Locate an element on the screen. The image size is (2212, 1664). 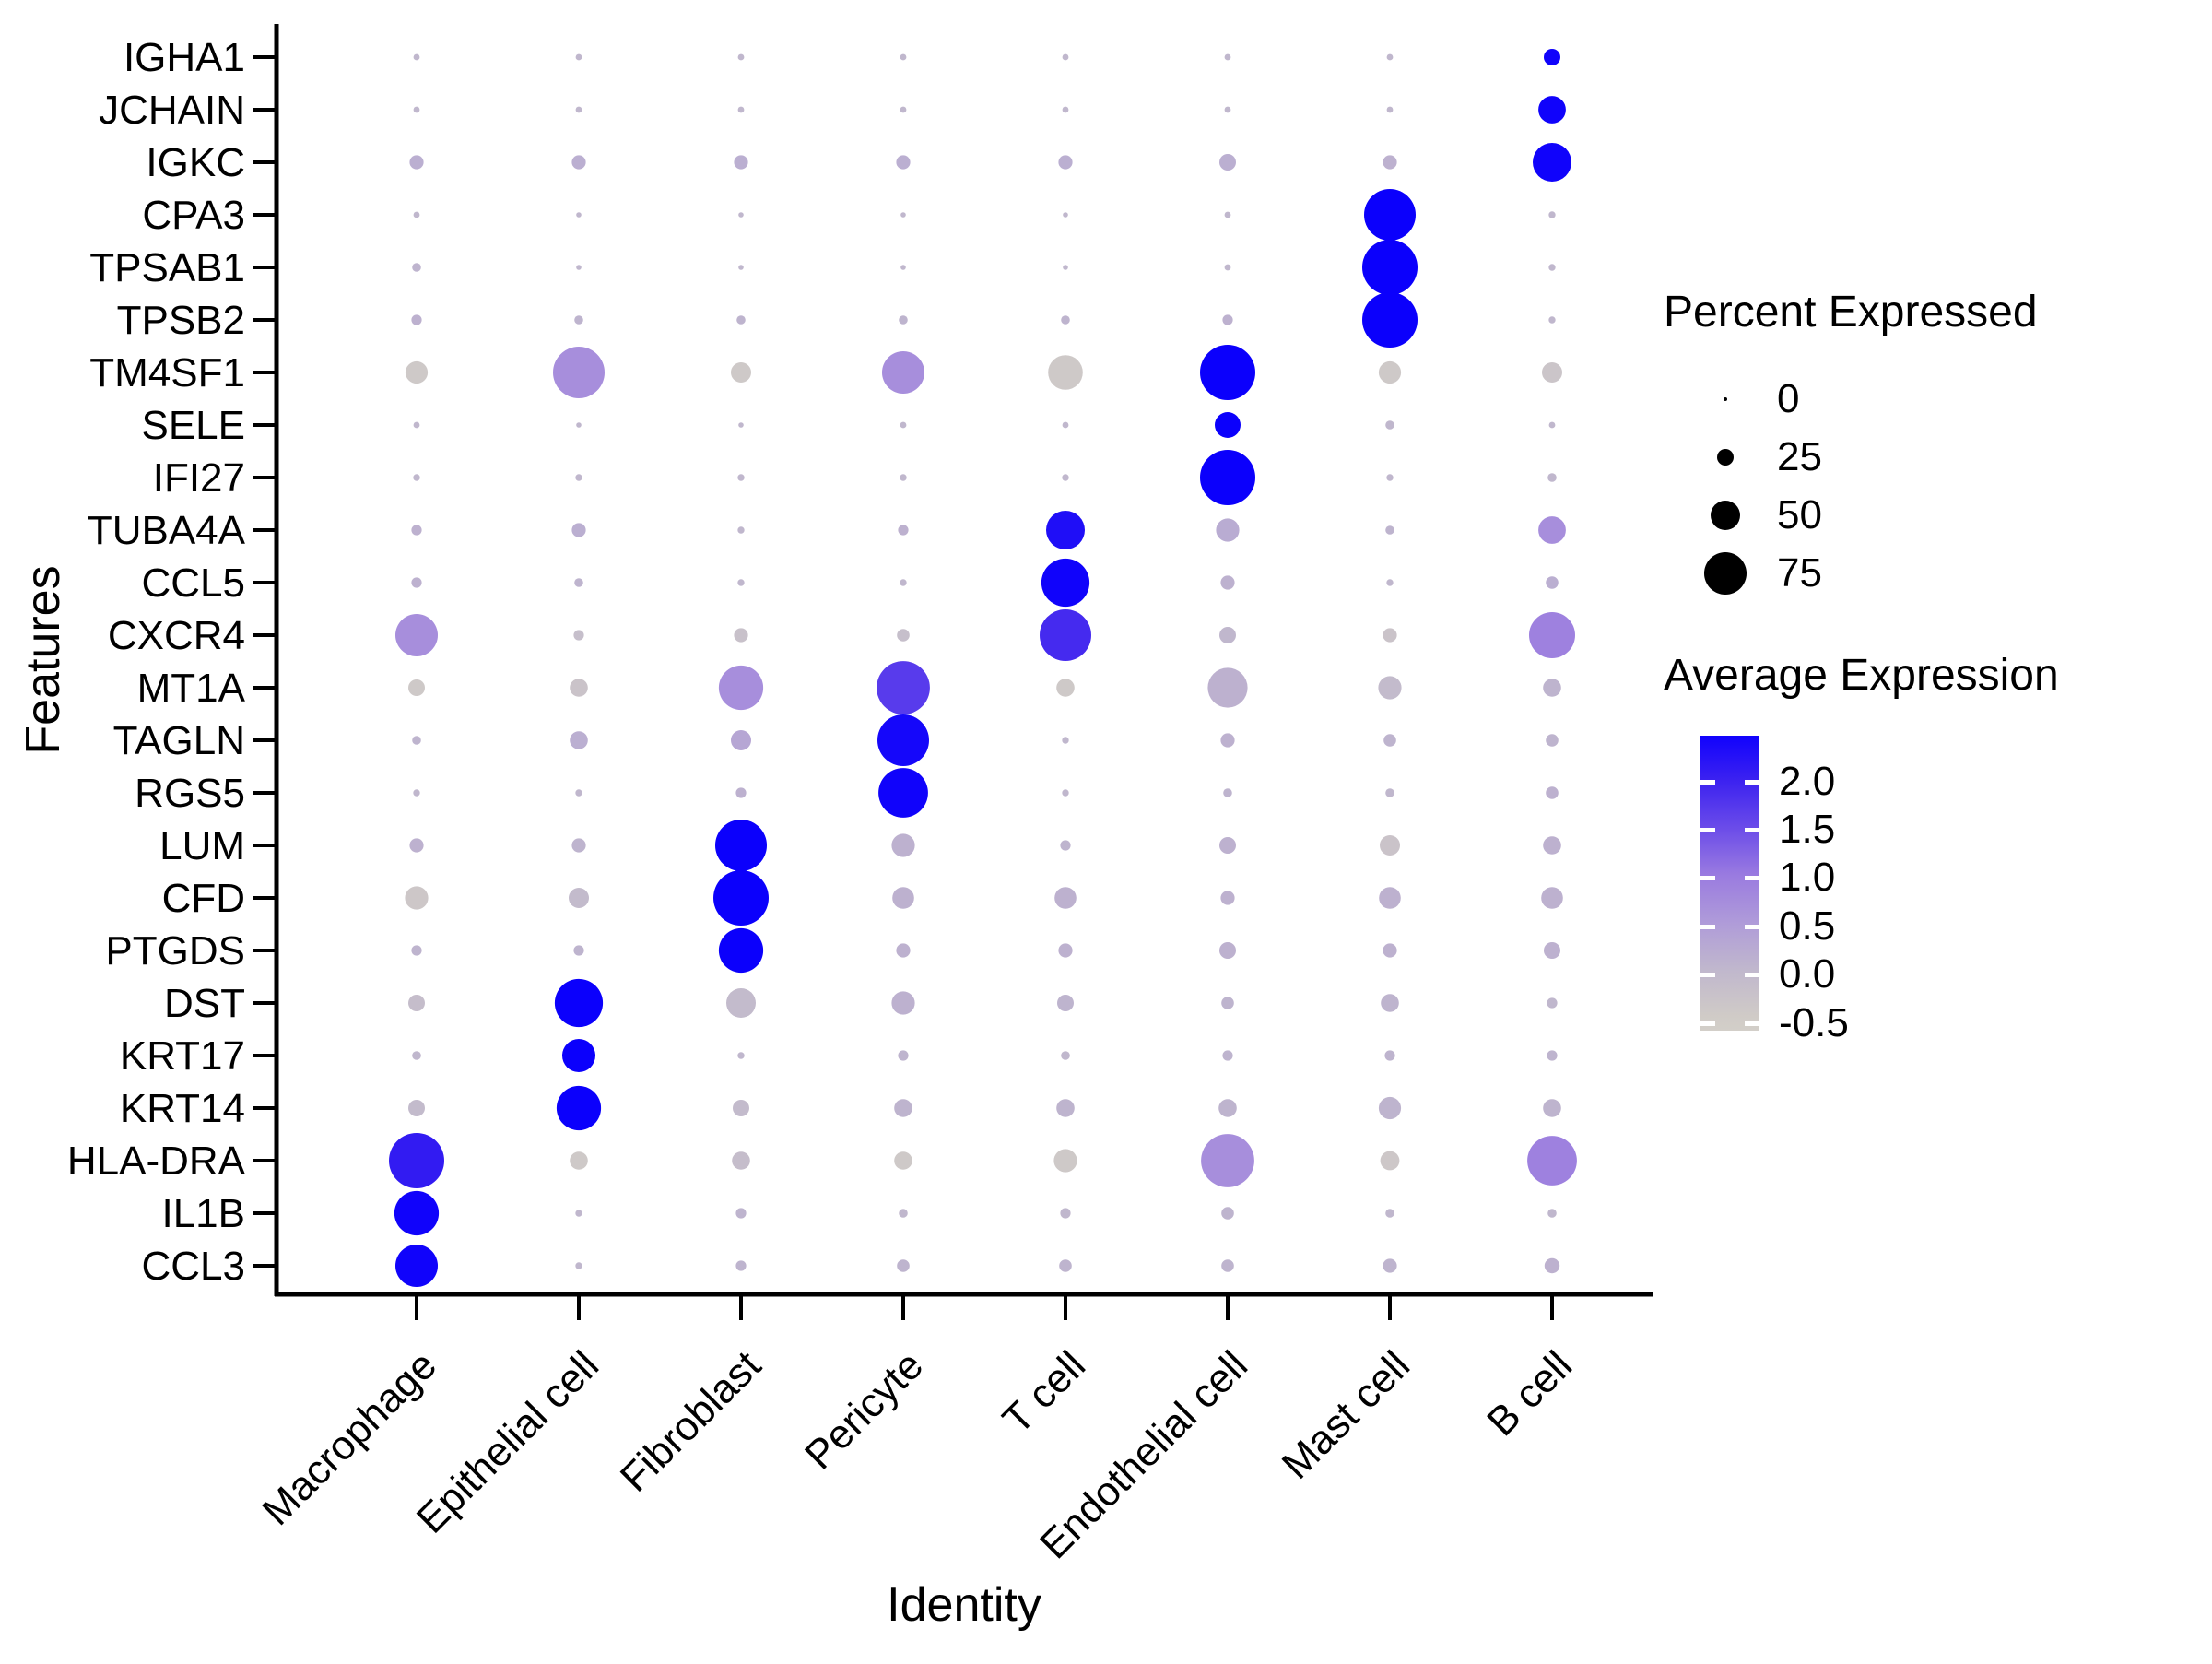
x-tick-label-t-cell: T cell is located at coordinates (1044, 1392).